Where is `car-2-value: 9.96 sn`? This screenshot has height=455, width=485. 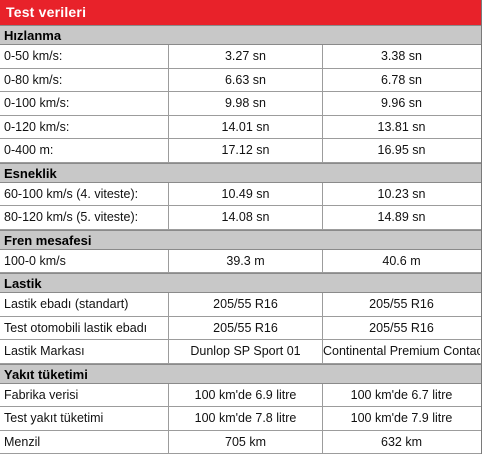 car-2-value: 9.96 sn is located at coordinates (401, 103).